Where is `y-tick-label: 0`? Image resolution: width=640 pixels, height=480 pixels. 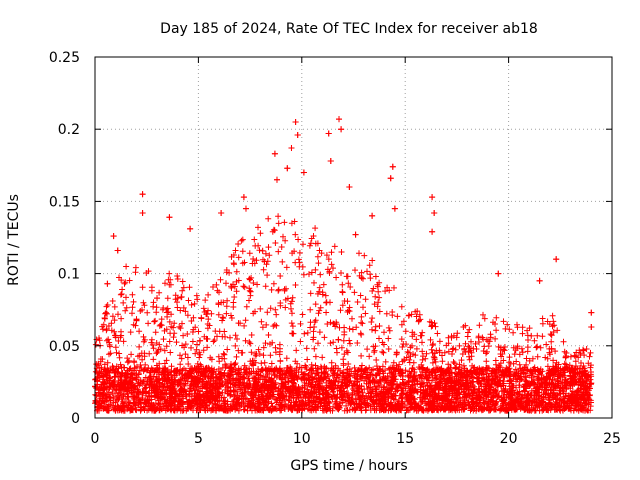
y-tick-label: 0 is located at coordinates (75, 419).